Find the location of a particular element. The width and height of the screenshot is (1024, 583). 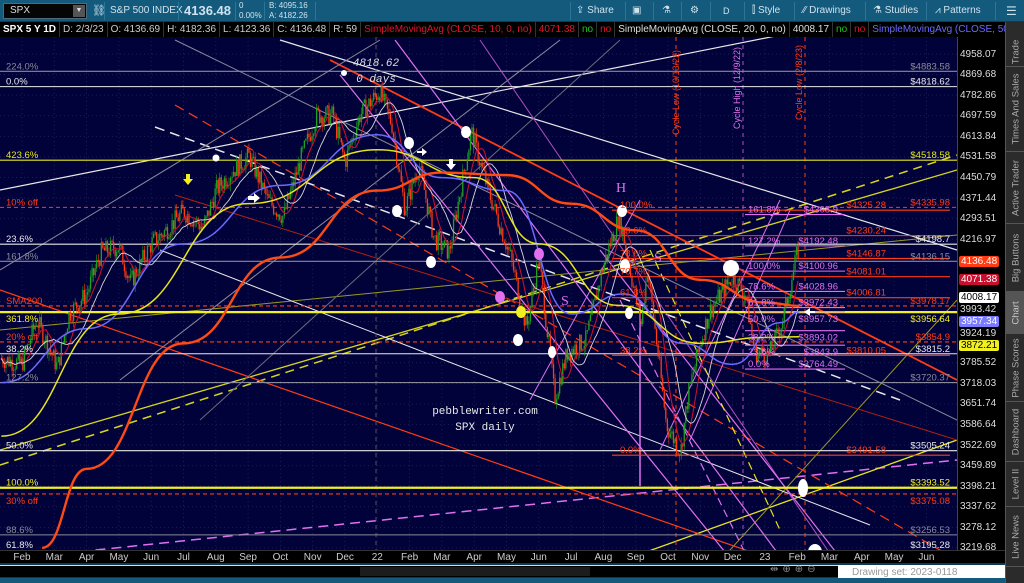

dot-marker is located at coordinates (216, 158).